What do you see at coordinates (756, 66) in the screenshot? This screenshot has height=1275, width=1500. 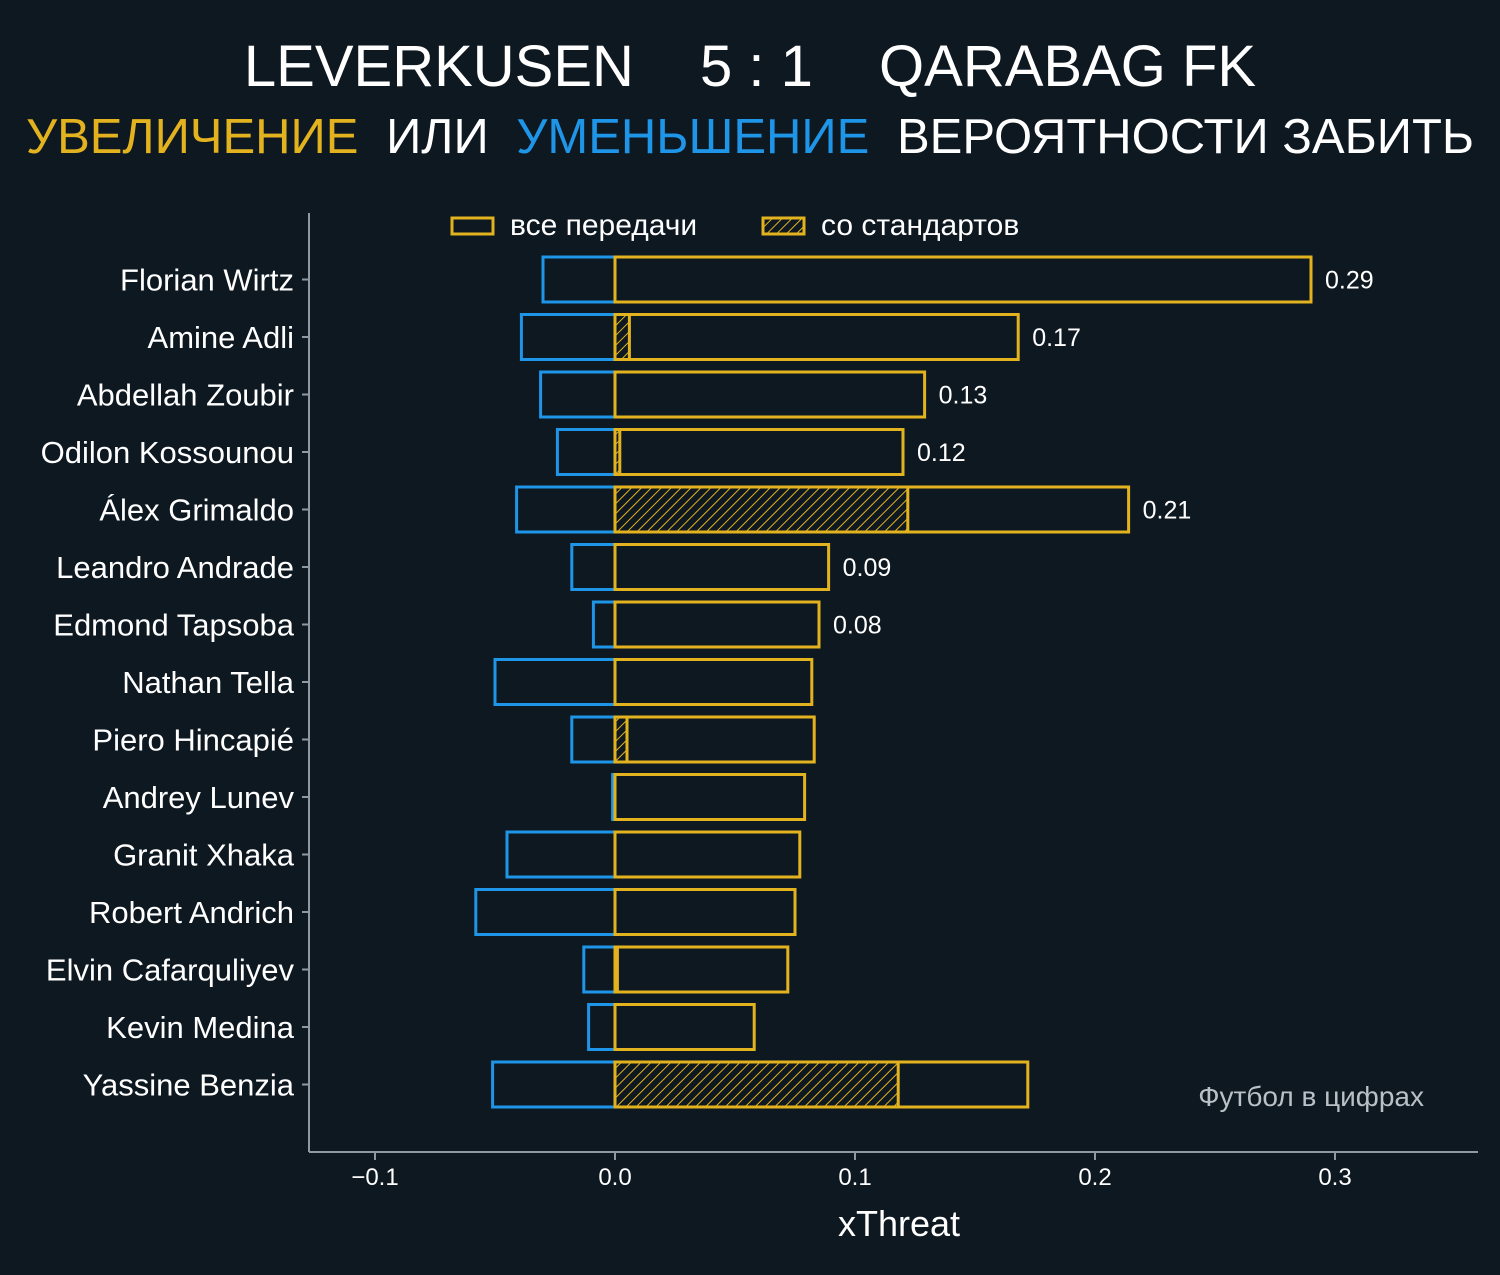 I see `match-score: 5 : 1` at bounding box center [756, 66].